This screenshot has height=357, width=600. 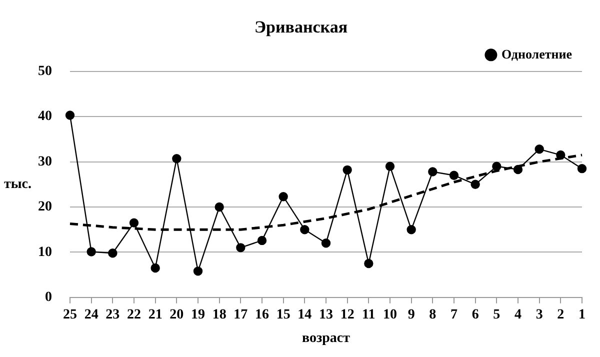 I want to click on x-tick-label: 5, so click(x=496, y=314).